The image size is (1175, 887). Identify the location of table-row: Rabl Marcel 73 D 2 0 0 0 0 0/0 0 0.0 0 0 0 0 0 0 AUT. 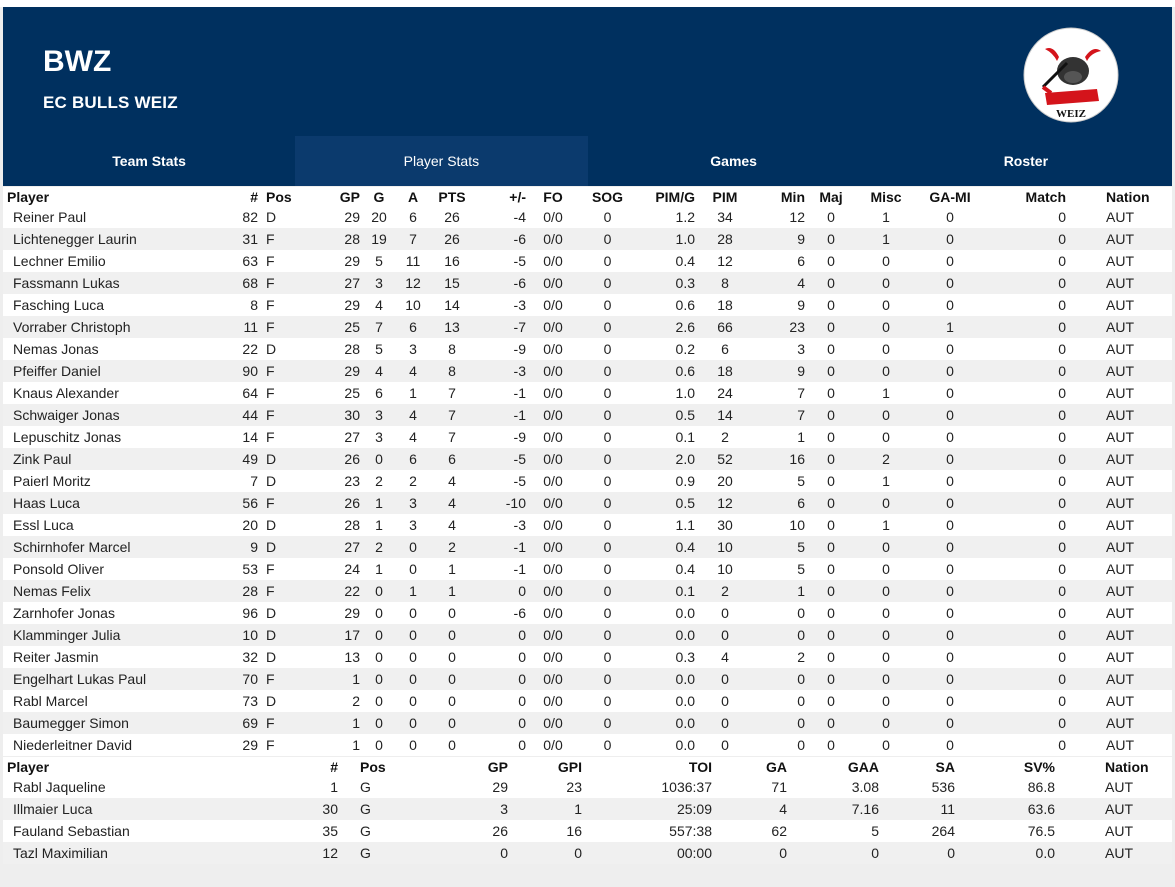
(587, 701).